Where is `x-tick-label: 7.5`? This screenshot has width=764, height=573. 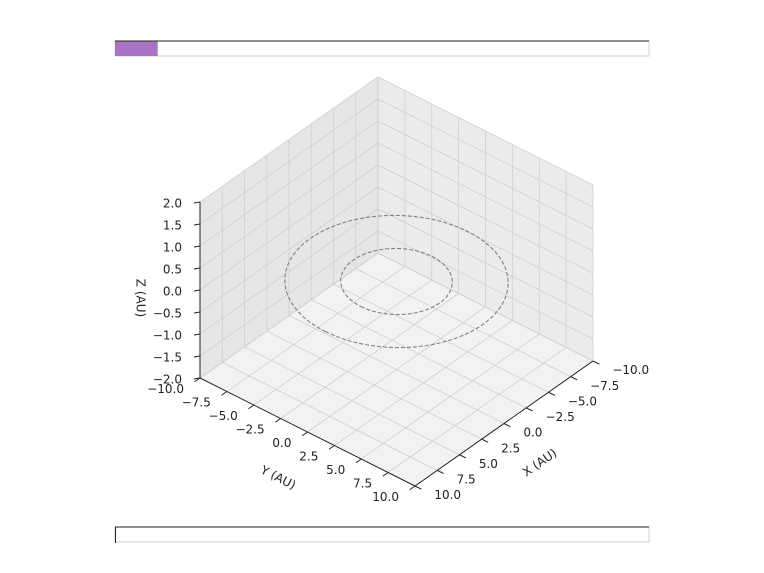 x-tick-label: 7.5 is located at coordinates (466, 480).